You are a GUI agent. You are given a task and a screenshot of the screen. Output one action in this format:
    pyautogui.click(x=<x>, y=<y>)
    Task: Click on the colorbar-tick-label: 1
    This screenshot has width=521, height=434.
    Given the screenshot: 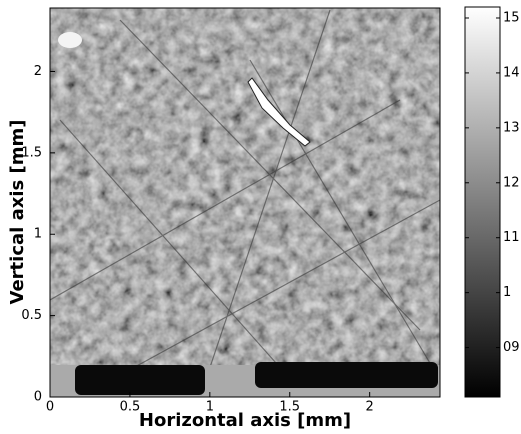 What is the action you would take?
    pyautogui.click(x=507, y=292)
    